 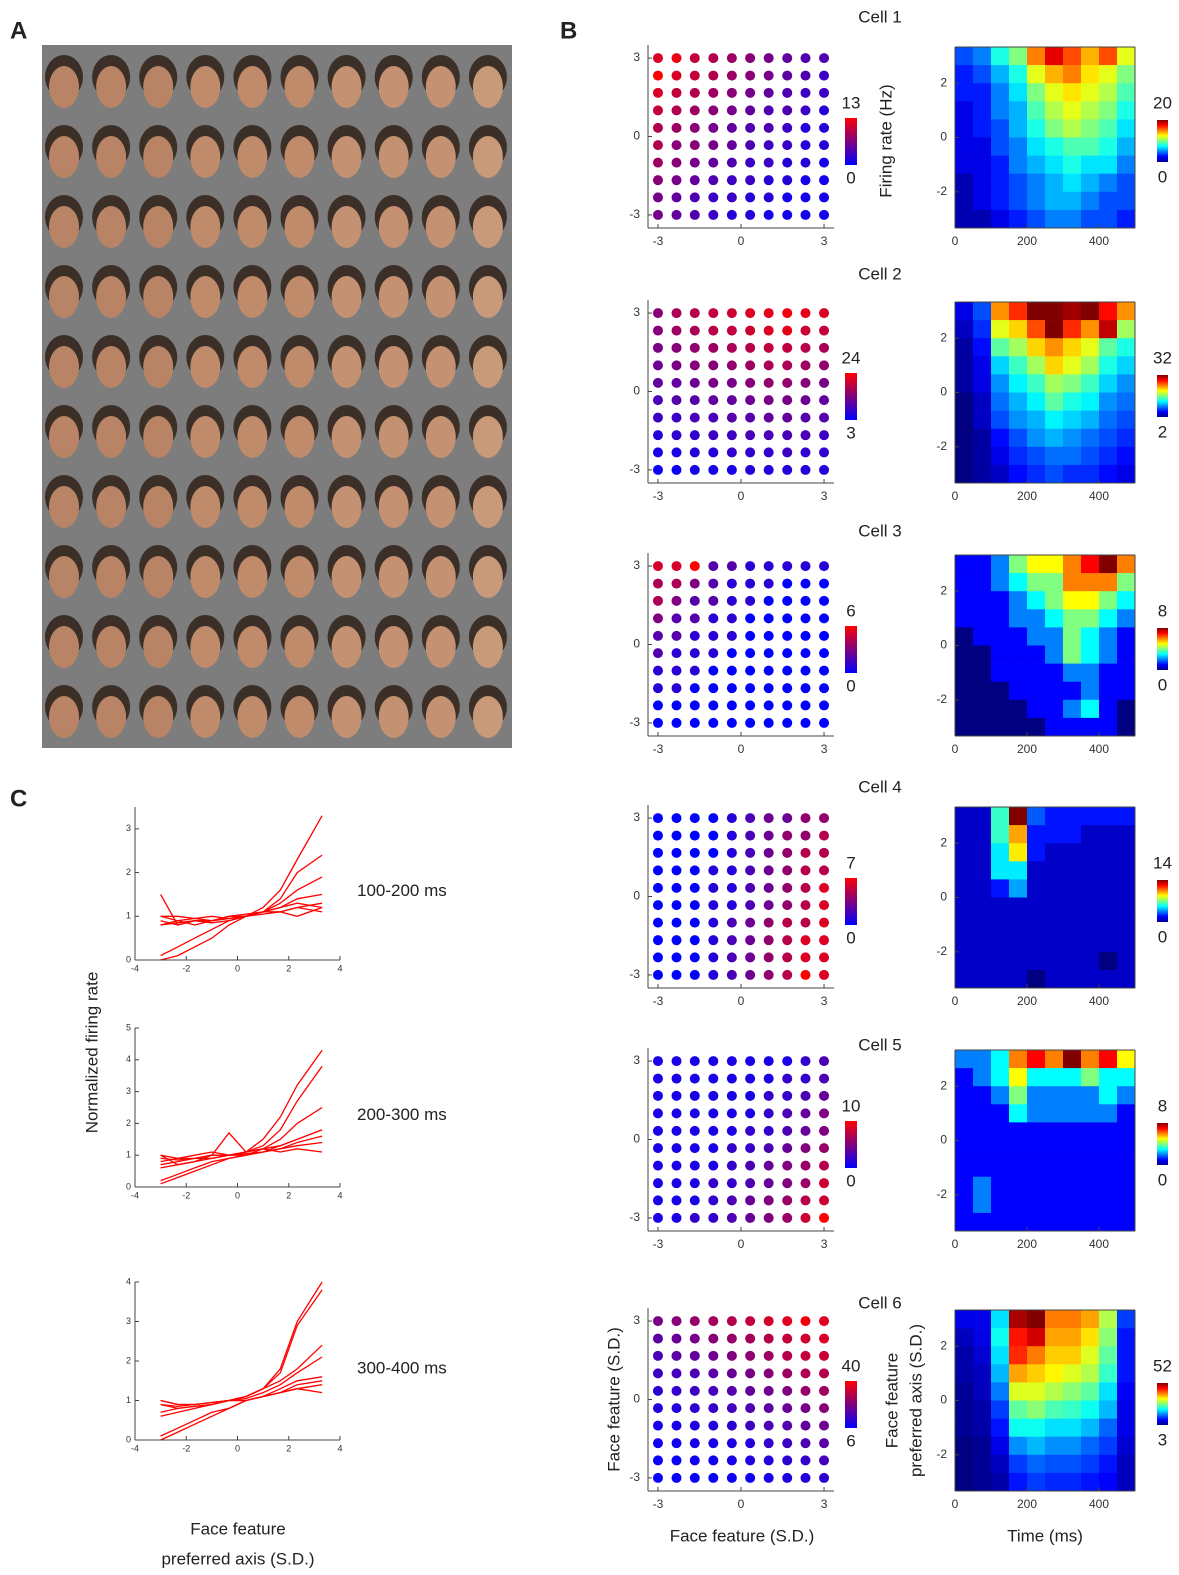 I want to click on x-tick-label: 200, so click(x=1027, y=1244).